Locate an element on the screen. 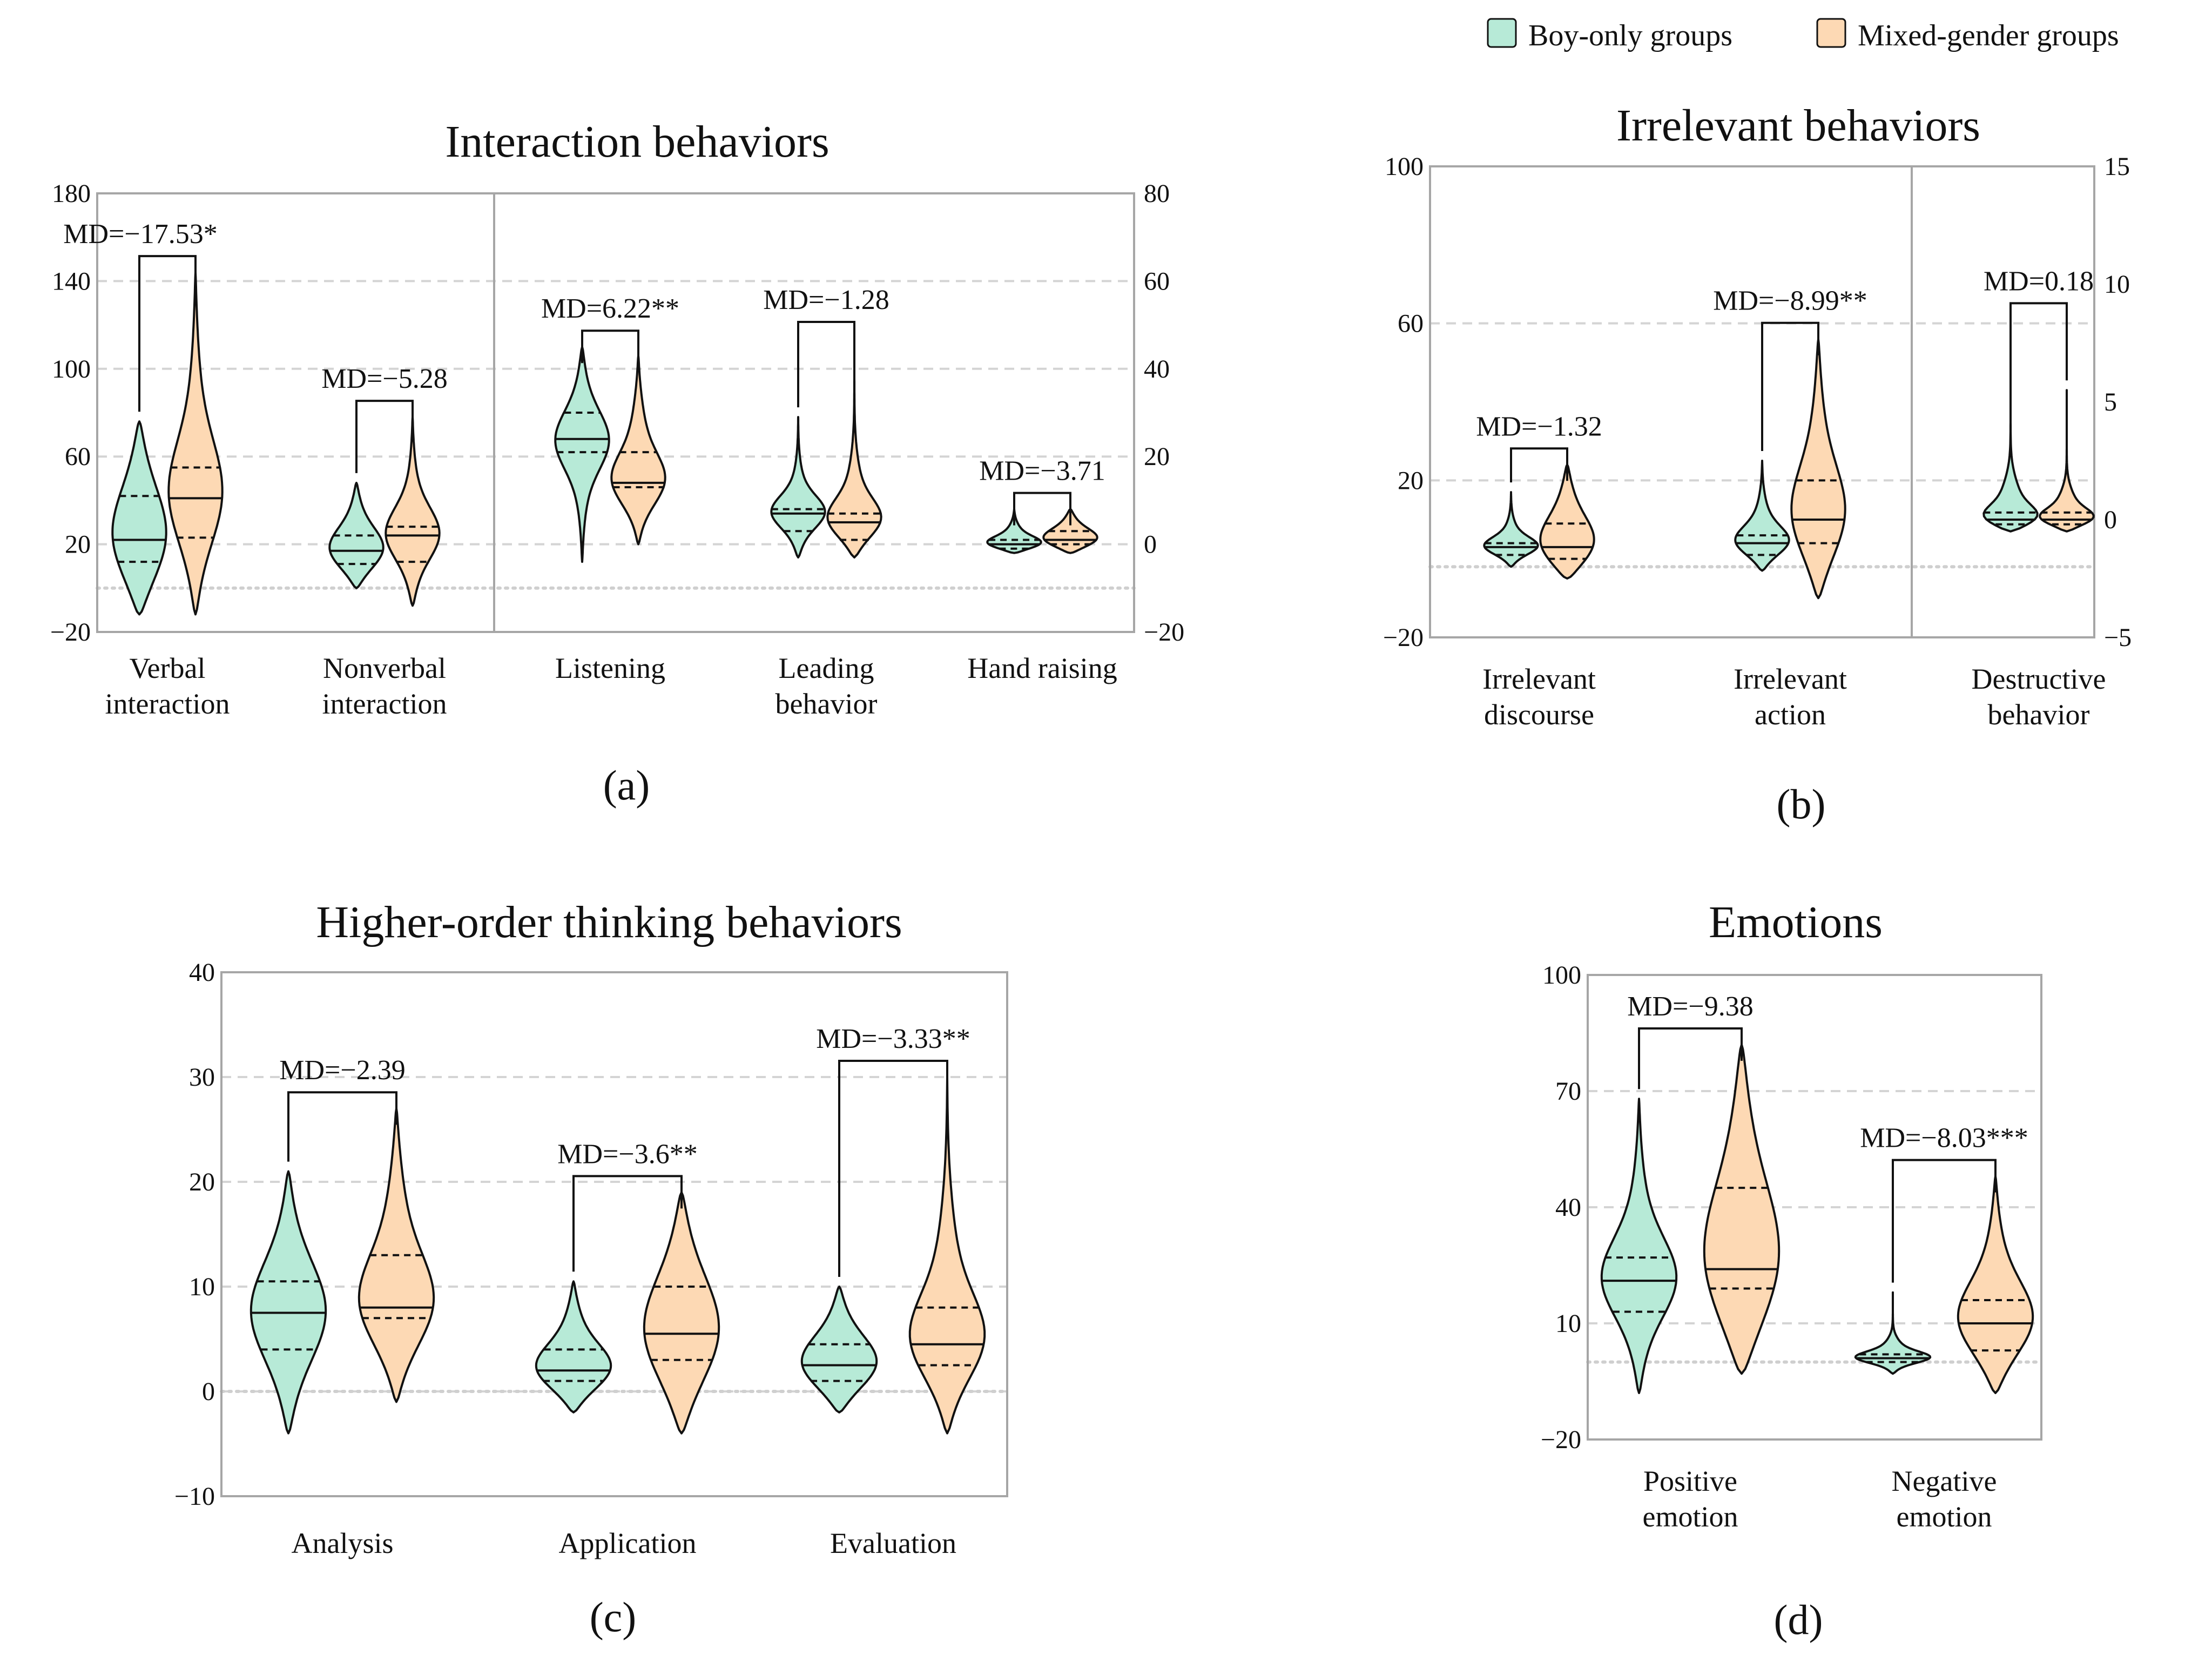 The width and height of the screenshot is (2212, 1655). violin-group: MD=−5.28 Nonverbal interaction is located at coordinates (384, 542).